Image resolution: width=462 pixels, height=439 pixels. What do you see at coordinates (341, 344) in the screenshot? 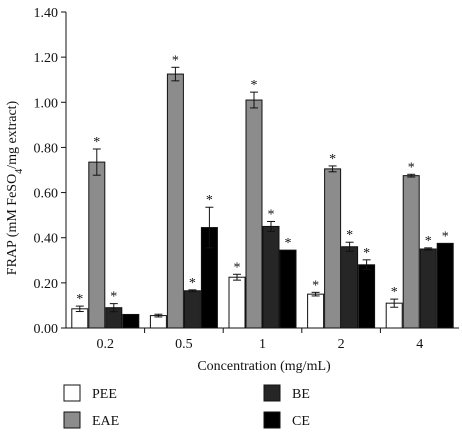
I see `x-tick-label: 2` at bounding box center [341, 344].